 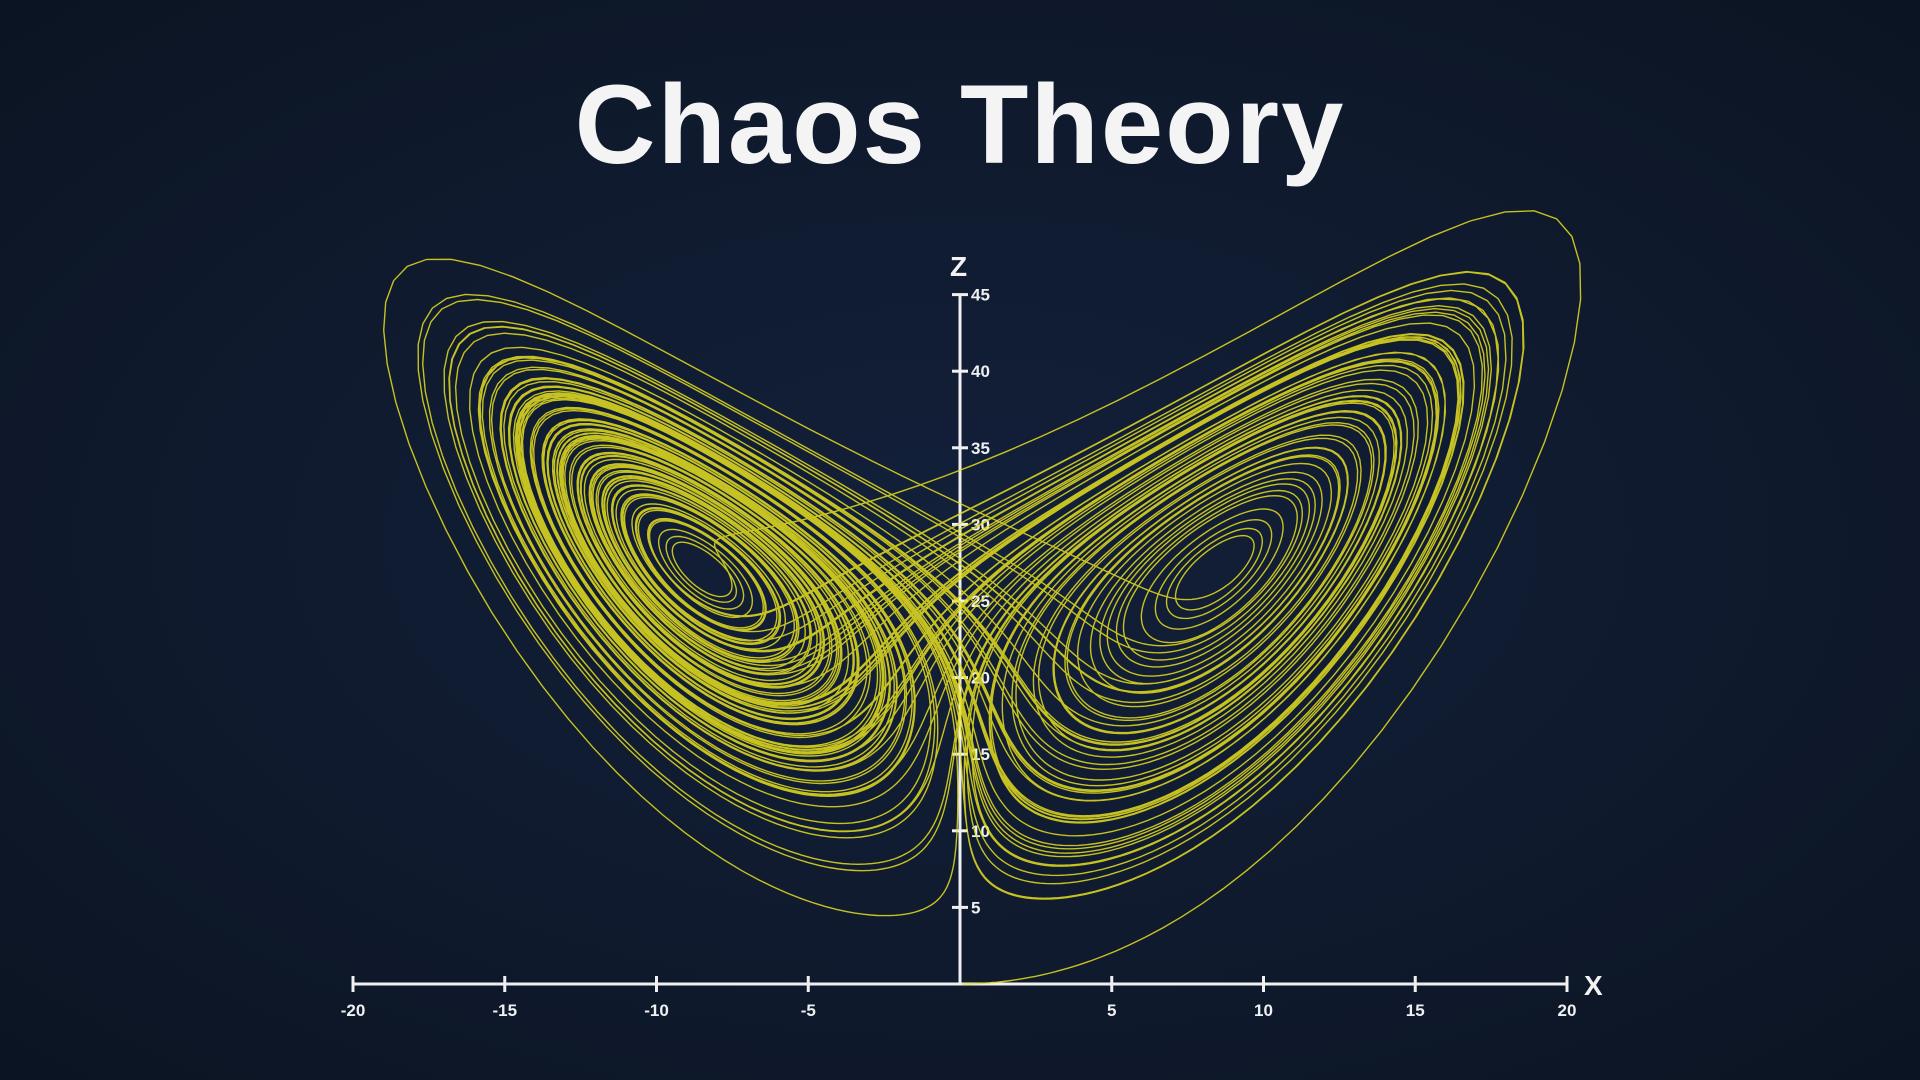 What do you see at coordinates (958, 266) in the screenshot?
I see `y-axis-label: Z` at bounding box center [958, 266].